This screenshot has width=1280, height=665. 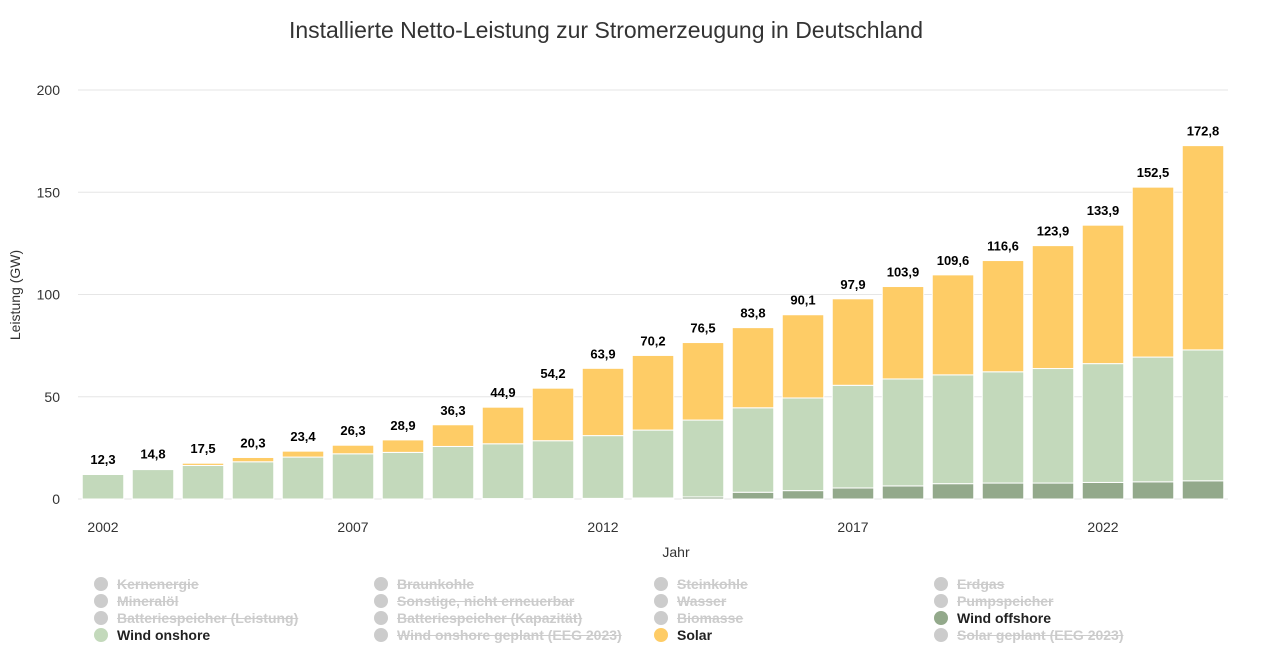 What do you see at coordinates (1003, 427) in the screenshot?
I see `bar-wind-onshore-2020` at bounding box center [1003, 427].